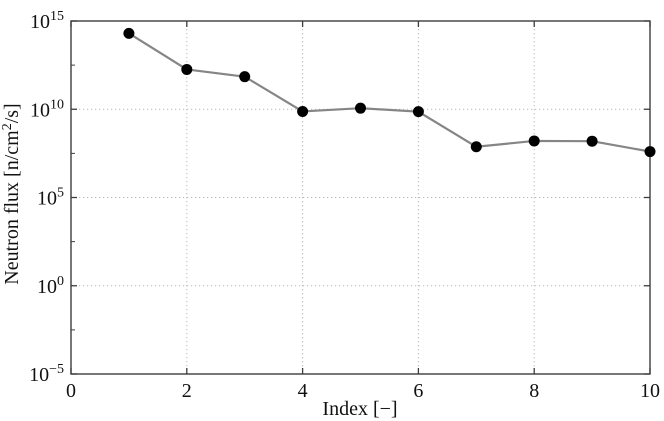  Describe the element at coordinates (418, 391) in the screenshot. I see `x-tick-label: 6` at that location.